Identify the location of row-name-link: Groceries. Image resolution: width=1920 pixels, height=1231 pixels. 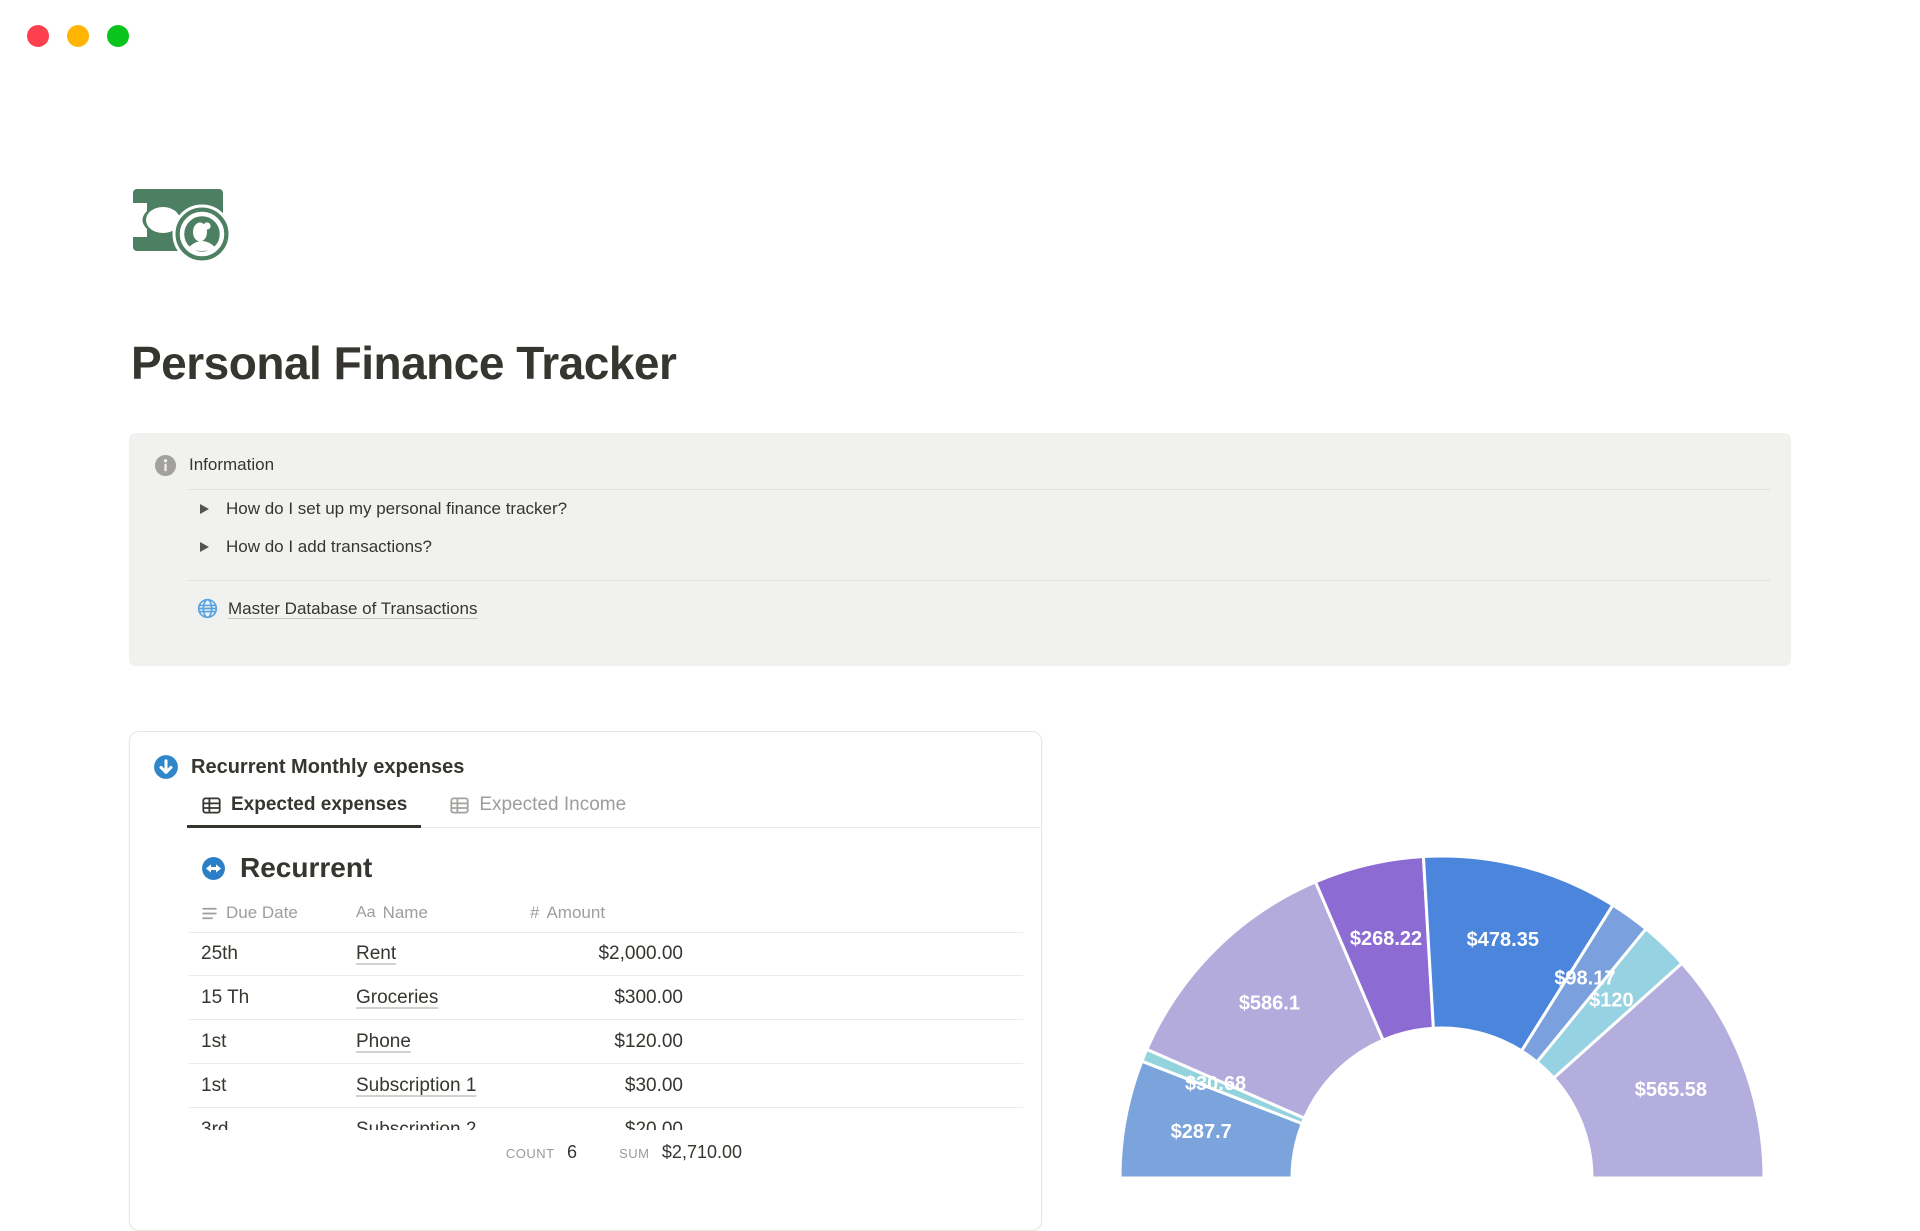
(397, 997).